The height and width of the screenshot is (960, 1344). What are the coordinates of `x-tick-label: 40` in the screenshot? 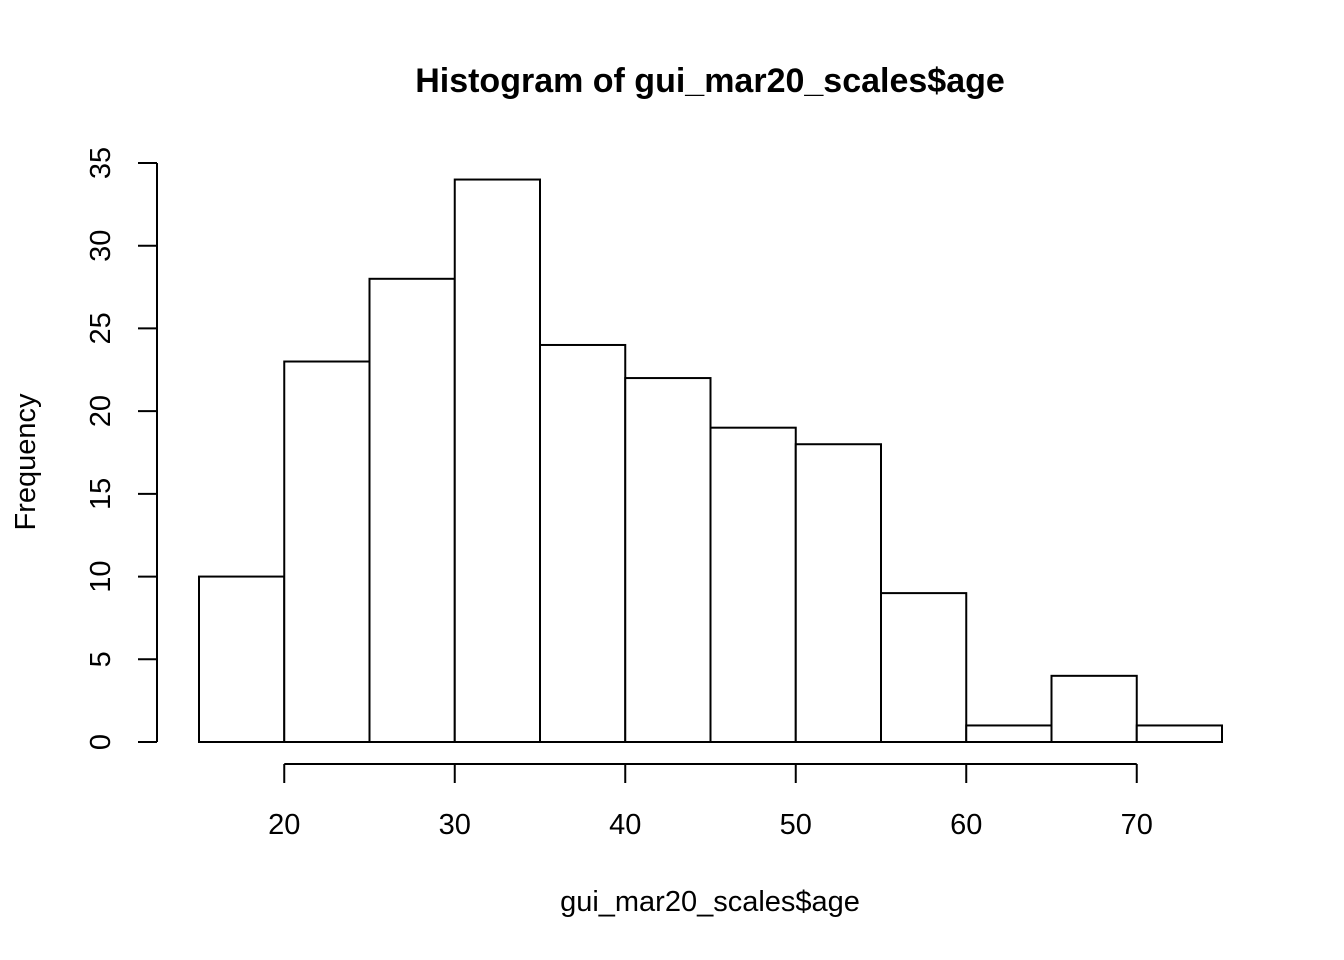 It's located at (625, 825).